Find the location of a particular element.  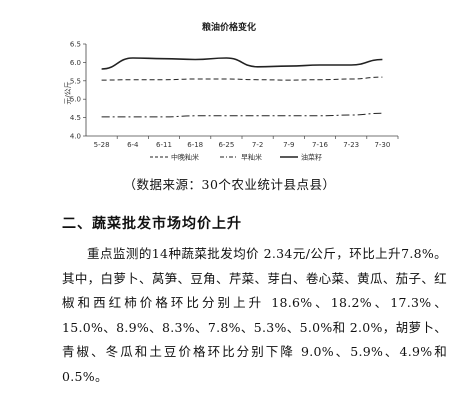

legend: 中晚籼米 早籼米 油菜籽 is located at coordinates (236, 157).